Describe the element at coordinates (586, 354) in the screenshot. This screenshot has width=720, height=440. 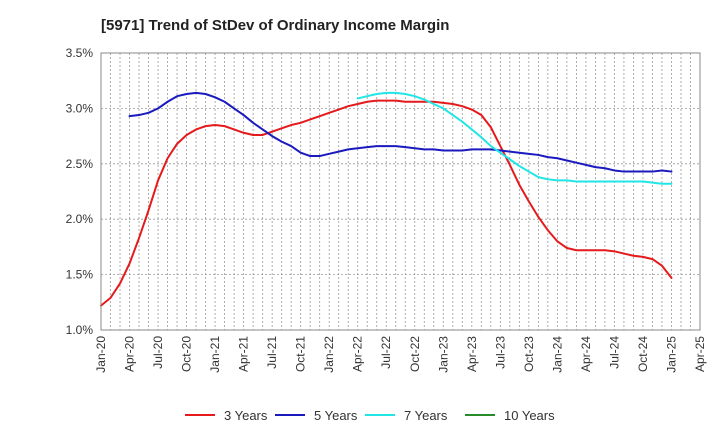
I see `x-tick-label: Apr-24` at that location.